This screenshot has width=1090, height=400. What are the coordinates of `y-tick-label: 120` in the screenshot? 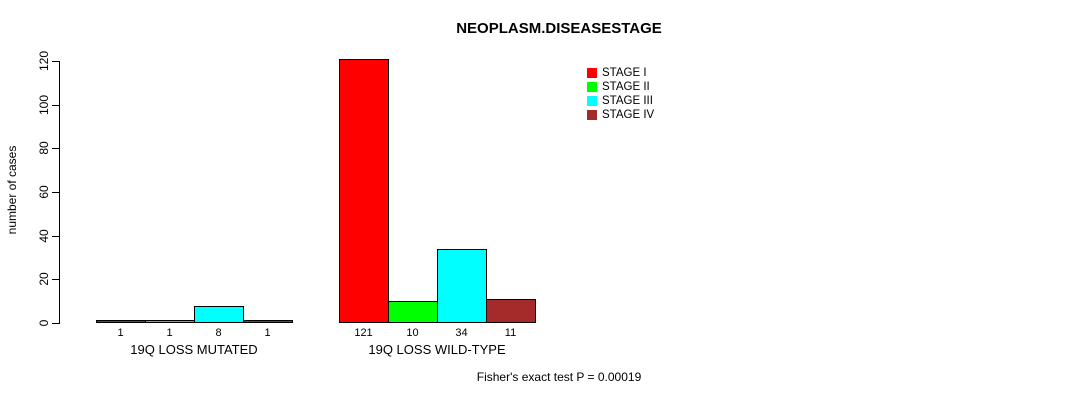 It's located at (44, 61).